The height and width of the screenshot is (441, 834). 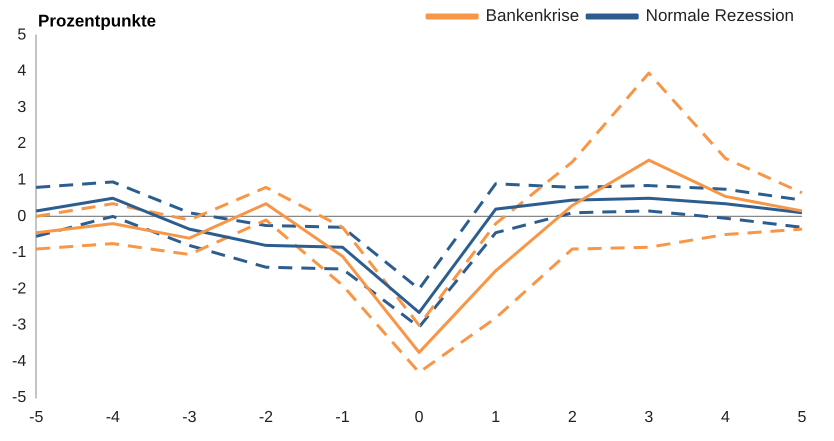 I want to click on x-tick-label: 4, so click(x=725, y=417).